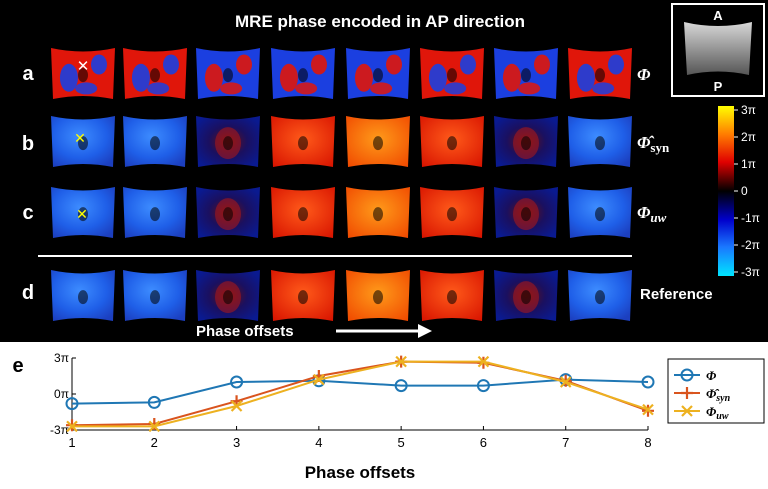  What do you see at coordinates (526, 73) in the screenshot?
I see `phase-image-r1-c7` at bounding box center [526, 73].